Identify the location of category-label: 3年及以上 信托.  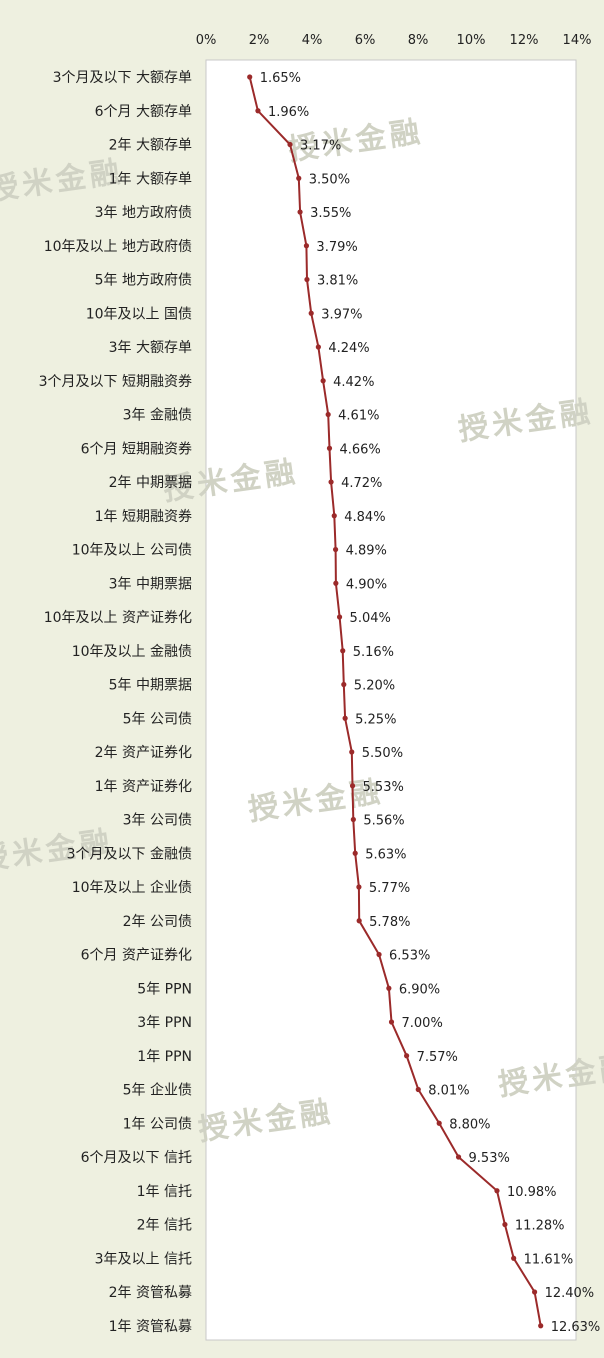
(143, 1259).